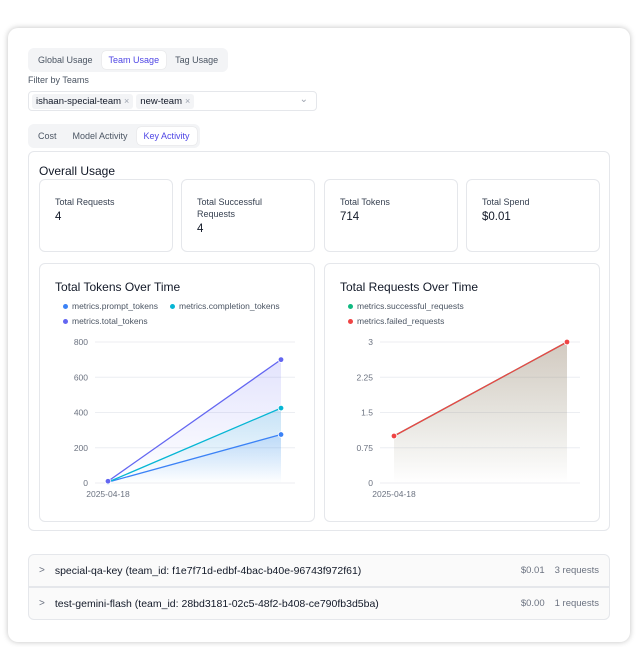 This screenshot has width=640, height=647. What do you see at coordinates (47, 136) in the screenshot?
I see `tab-cost: Cost` at bounding box center [47, 136].